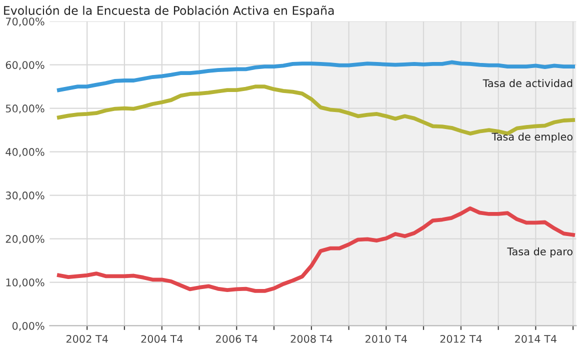 Image resolution: width=585 pixels, height=356 pixels. Describe the element at coordinates (25, 109) in the screenshot. I see `y-tick-label: 50,00%` at that location.